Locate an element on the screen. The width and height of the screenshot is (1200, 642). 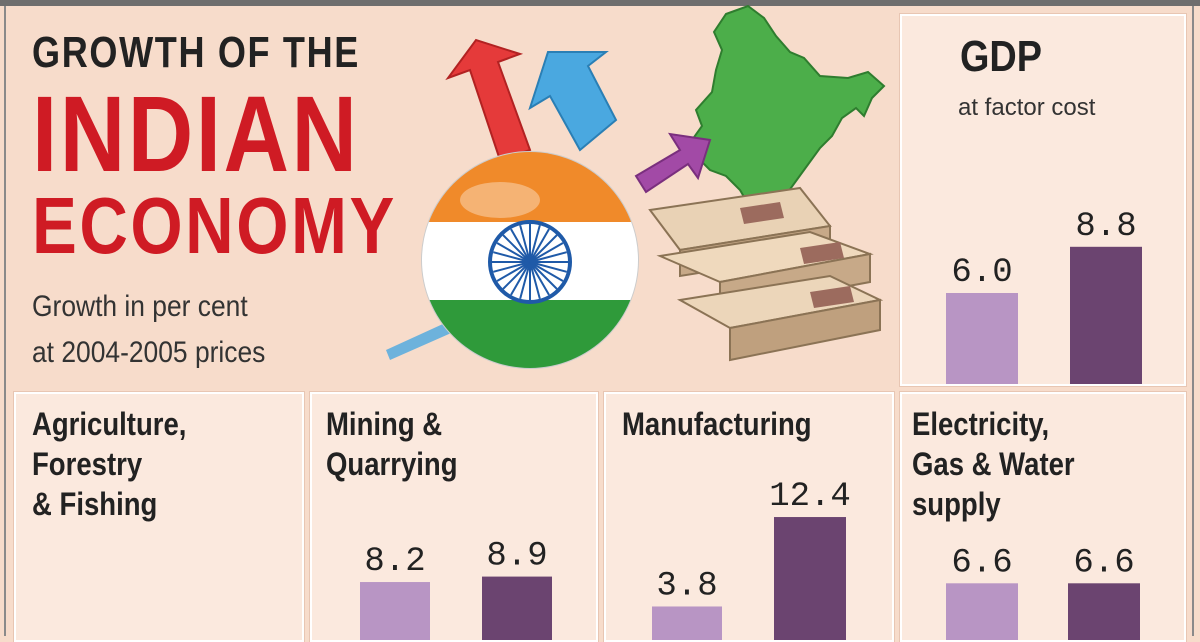
manufacturing-title: Manufacturing is located at coordinates (717, 424).